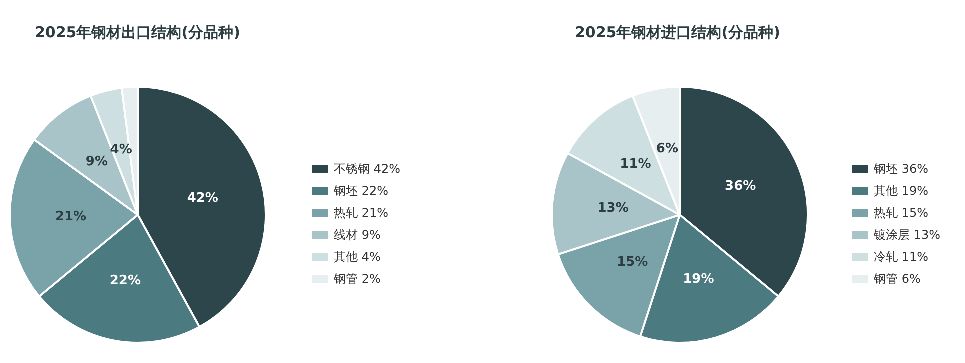 The width and height of the screenshot is (965, 363). Describe the element at coordinates (901, 213) in the screenshot. I see `legend-label: 热轧 15%` at that location.